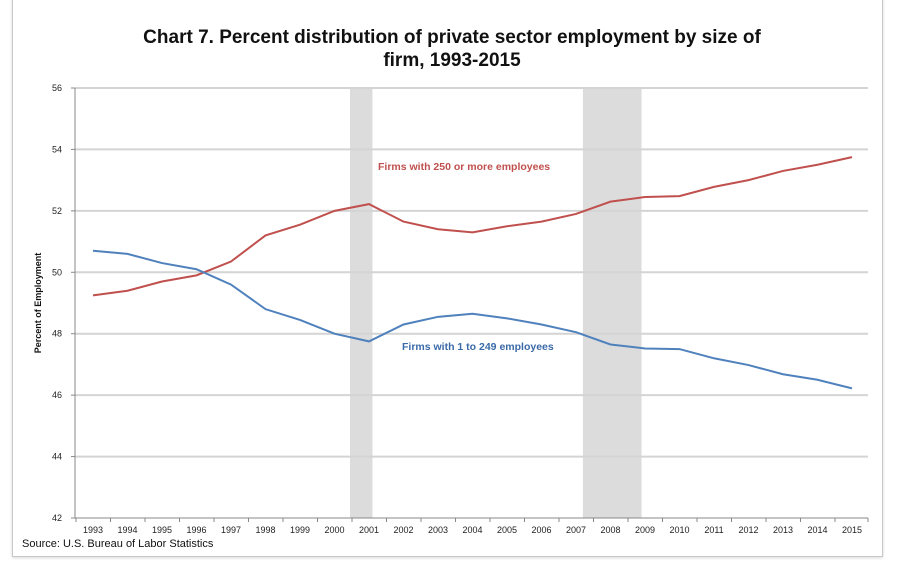 The height and width of the screenshot is (579, 904). Describe the element at coordinates (576, 530) in the screenshot. I see `x-tick-label: 2007` at that location.